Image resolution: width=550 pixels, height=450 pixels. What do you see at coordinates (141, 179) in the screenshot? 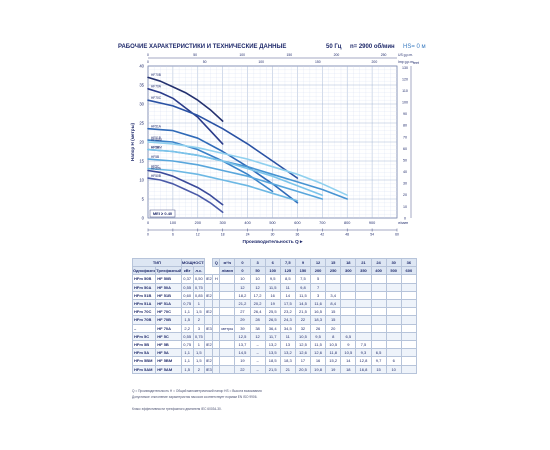
I see `y-tick-label: 10` at bounding box center [141, 179].